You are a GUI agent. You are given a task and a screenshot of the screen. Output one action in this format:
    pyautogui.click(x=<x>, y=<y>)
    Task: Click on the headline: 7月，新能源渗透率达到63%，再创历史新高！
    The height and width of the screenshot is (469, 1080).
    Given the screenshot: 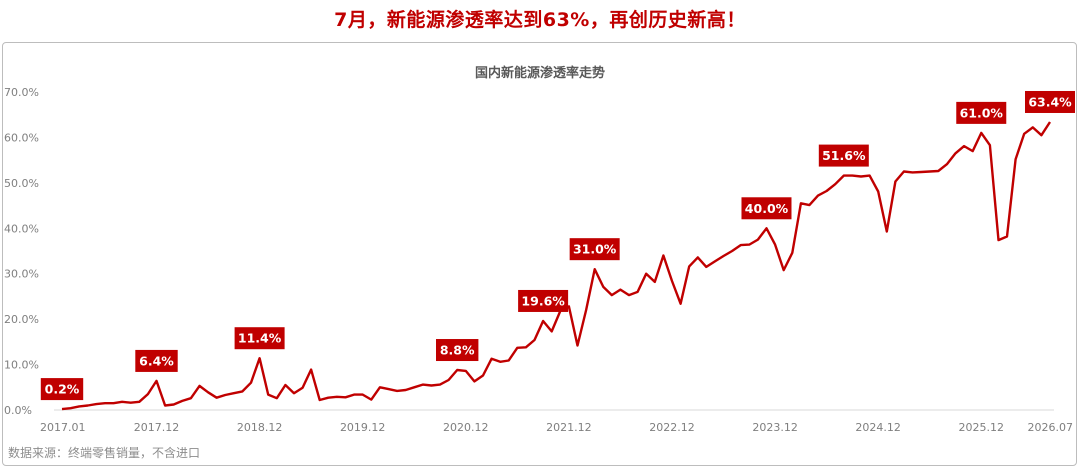 What is the action you would take?
    pyautogui.click(x=540, y=20)
    